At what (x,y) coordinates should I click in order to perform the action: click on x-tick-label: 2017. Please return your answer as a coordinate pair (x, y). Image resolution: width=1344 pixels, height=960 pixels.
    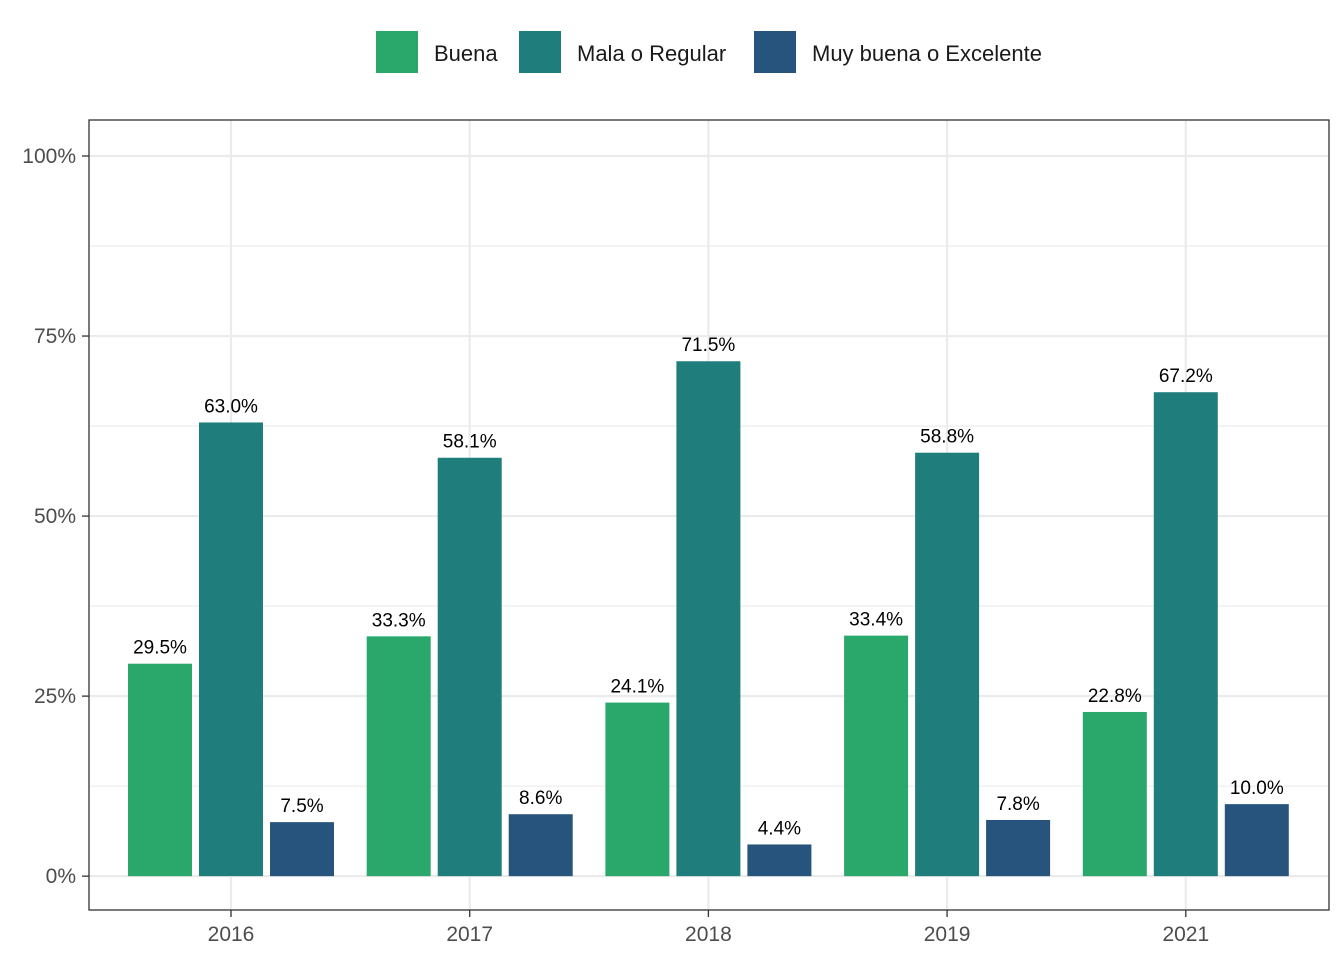
    Looking at the image, I should click on (469, 934).